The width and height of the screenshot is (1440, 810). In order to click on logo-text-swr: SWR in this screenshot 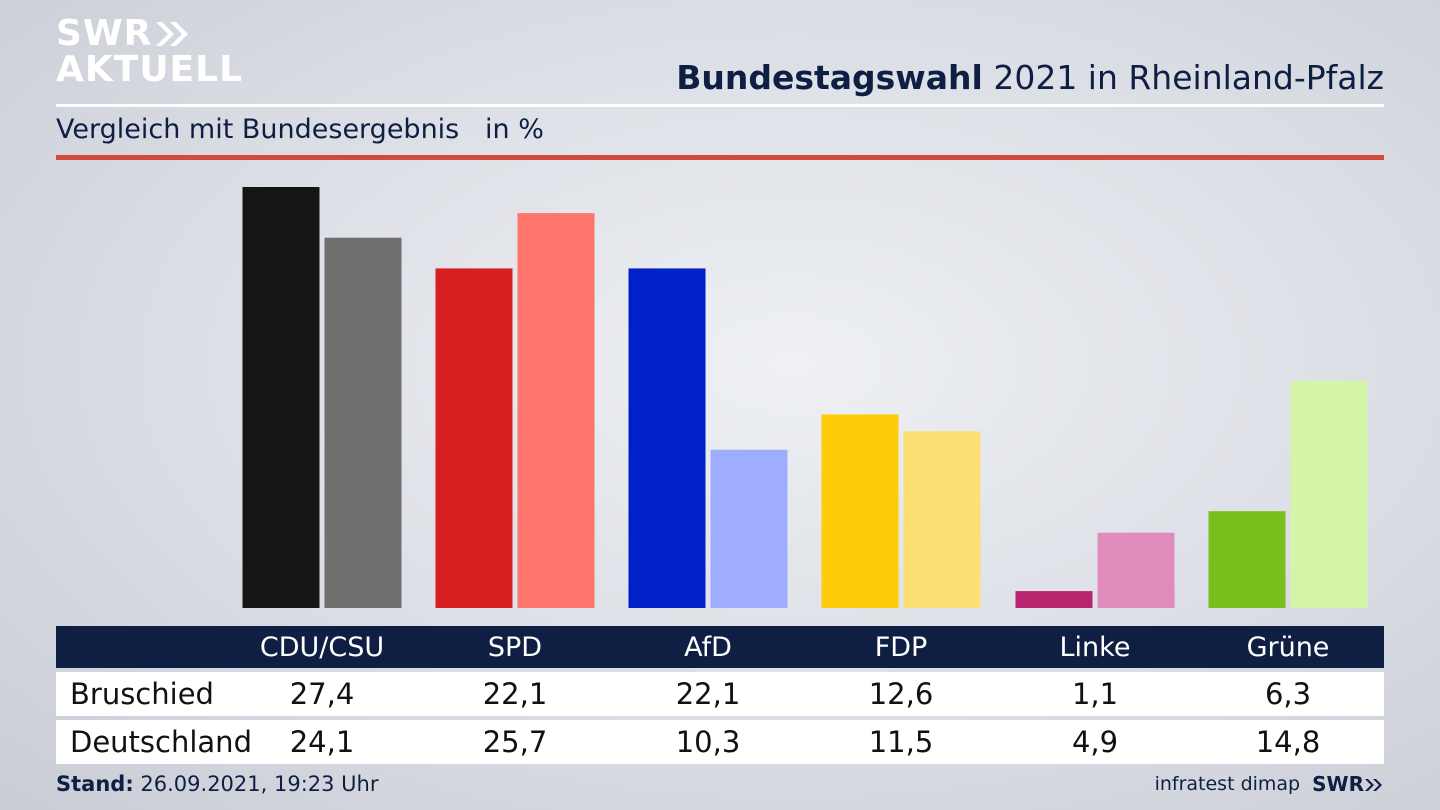, I will do `click(104, 33)`.